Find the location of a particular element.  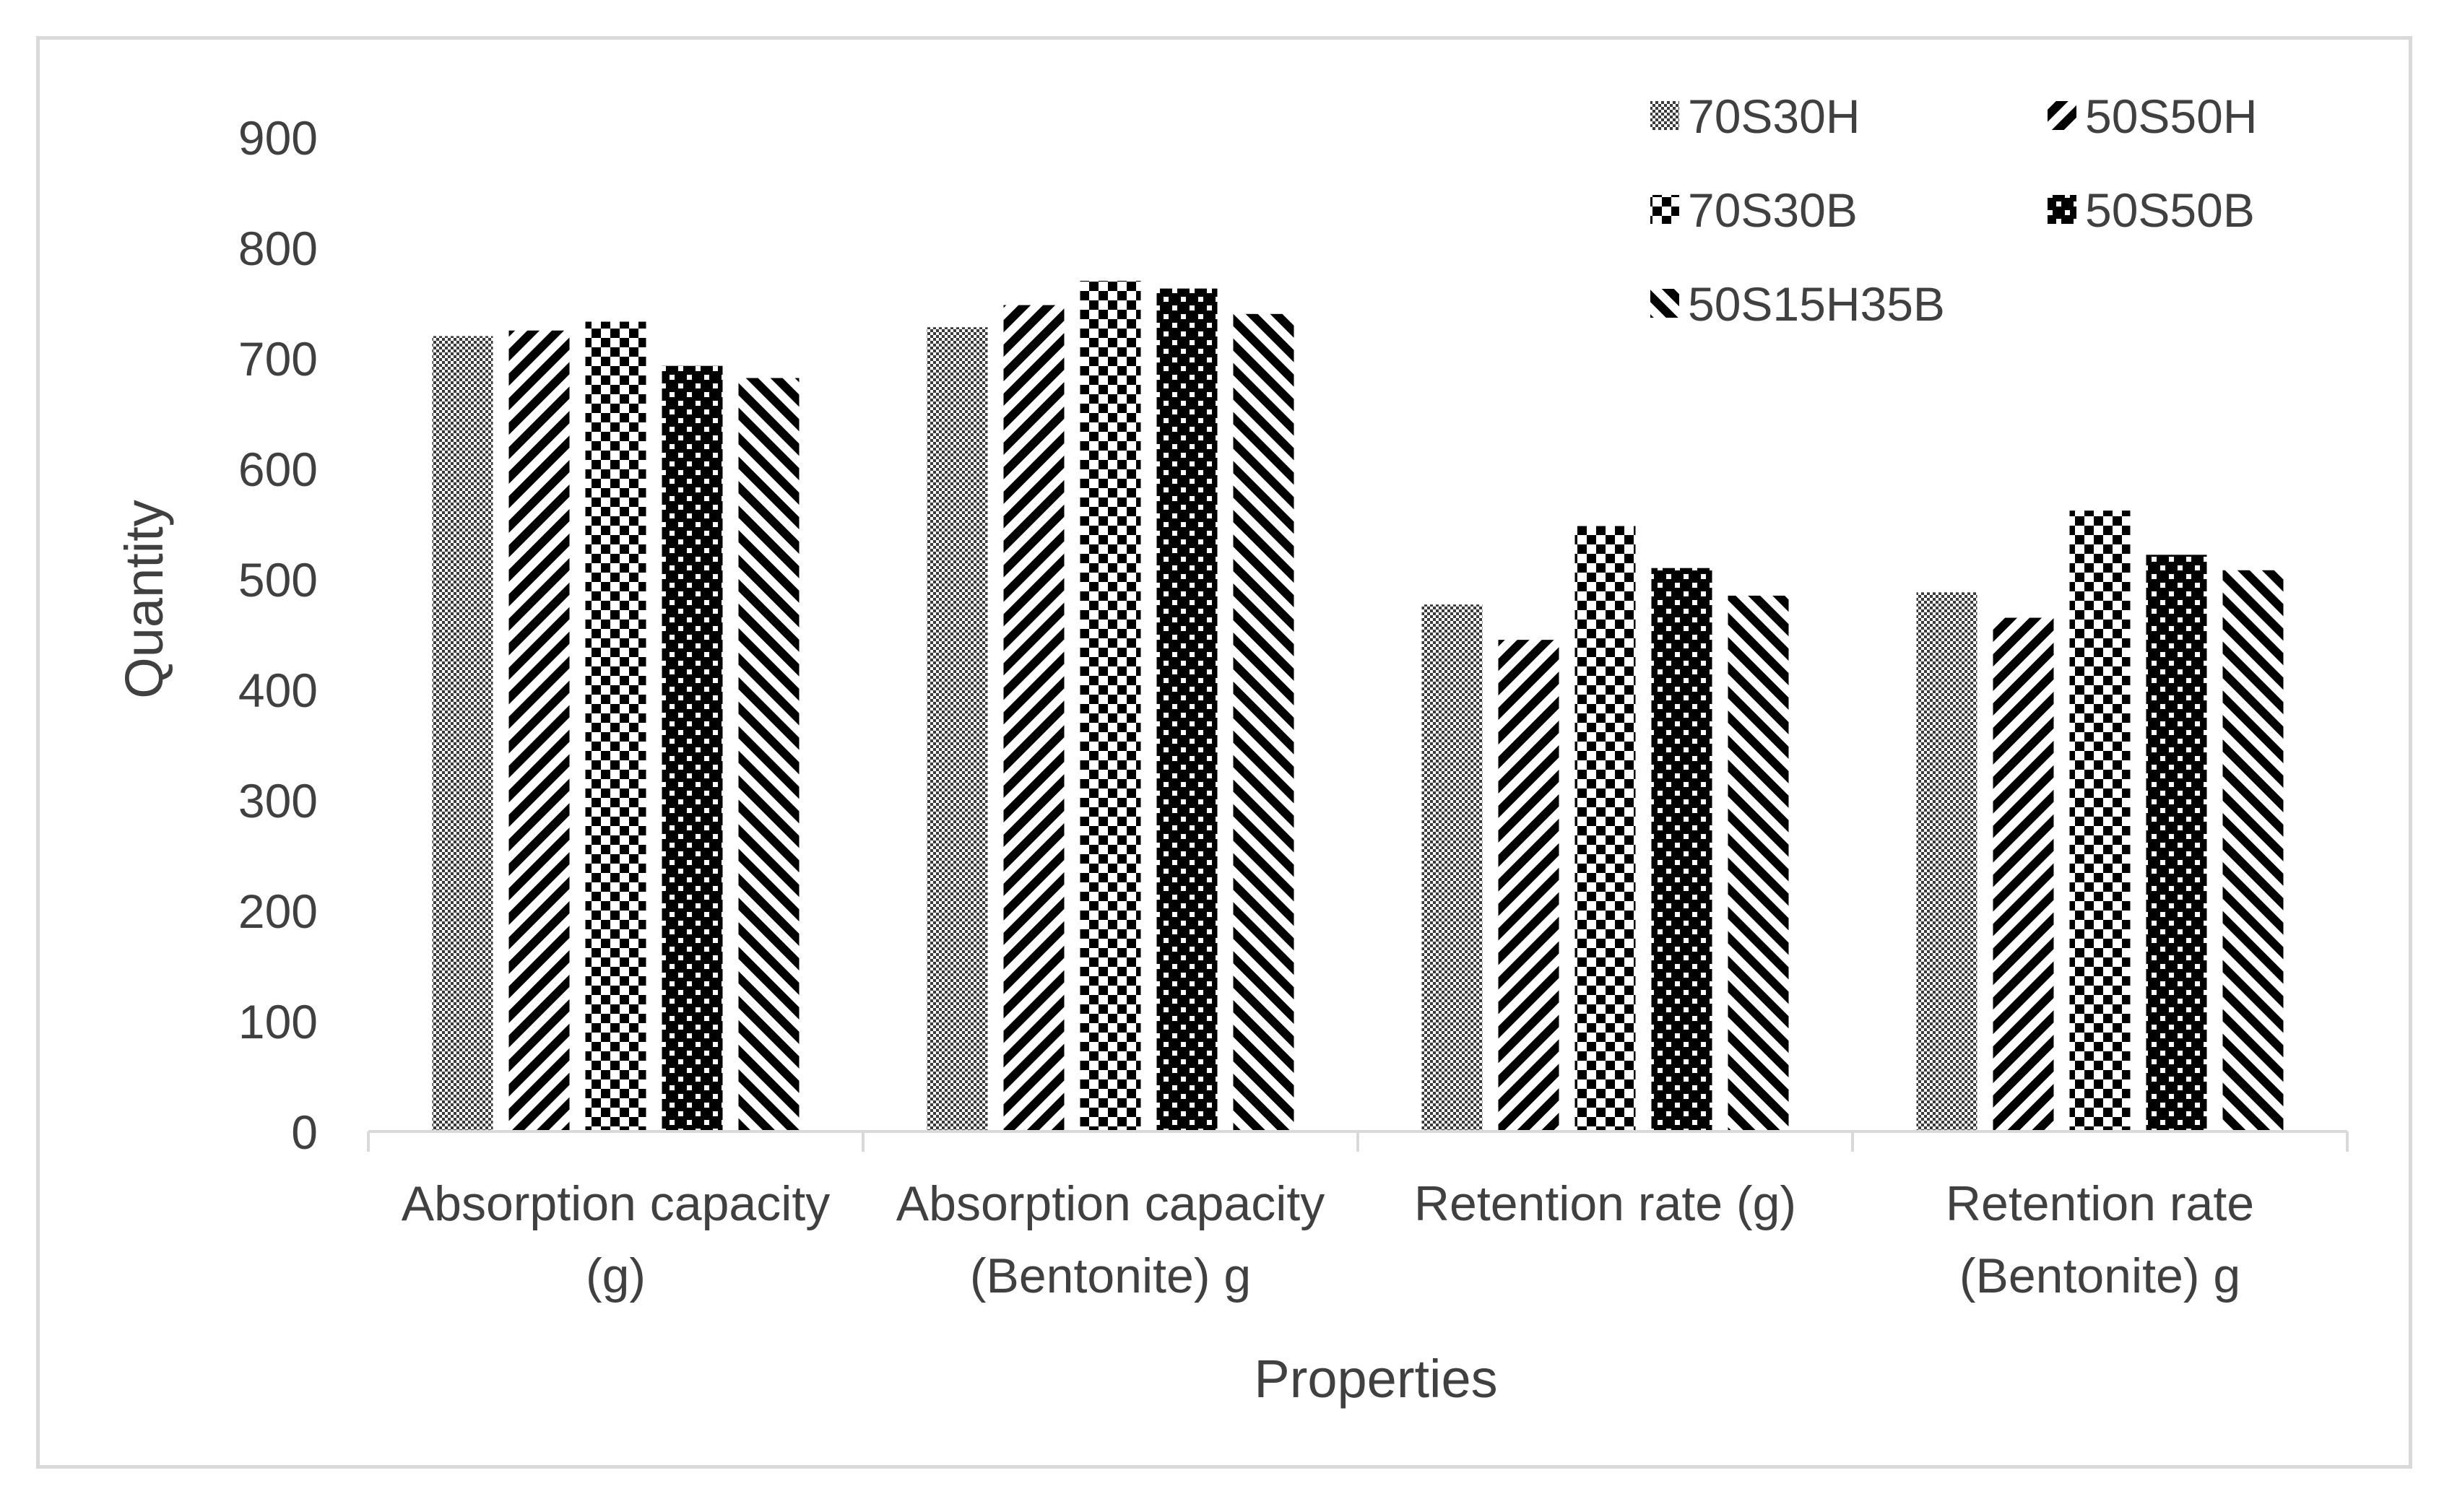

y-tick-label: 700 is located at coordinates (278, 359).